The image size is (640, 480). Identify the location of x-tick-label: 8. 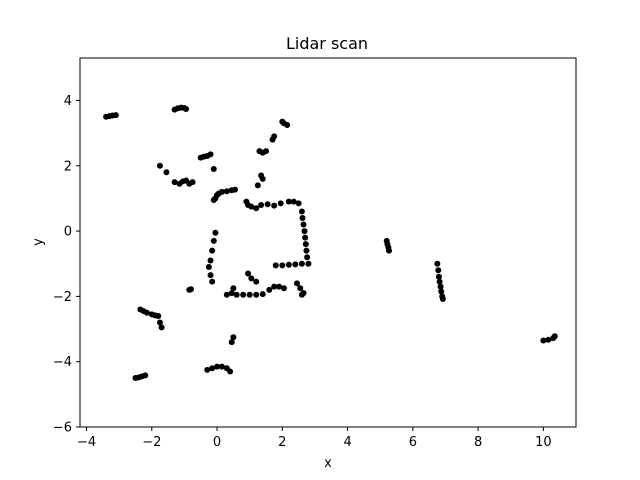
(478, 442).